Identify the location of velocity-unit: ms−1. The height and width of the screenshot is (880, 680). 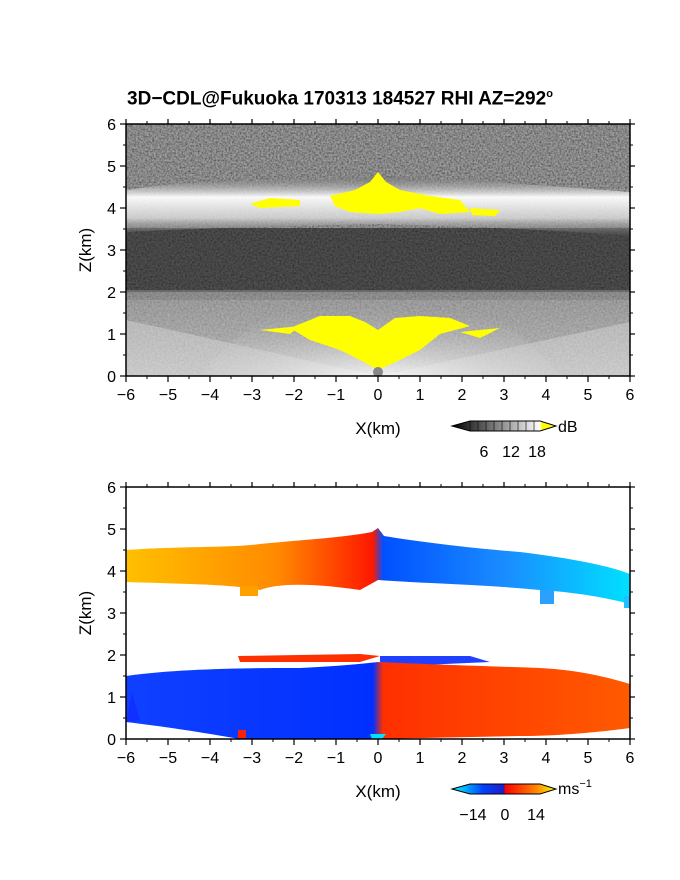
(575, 788).